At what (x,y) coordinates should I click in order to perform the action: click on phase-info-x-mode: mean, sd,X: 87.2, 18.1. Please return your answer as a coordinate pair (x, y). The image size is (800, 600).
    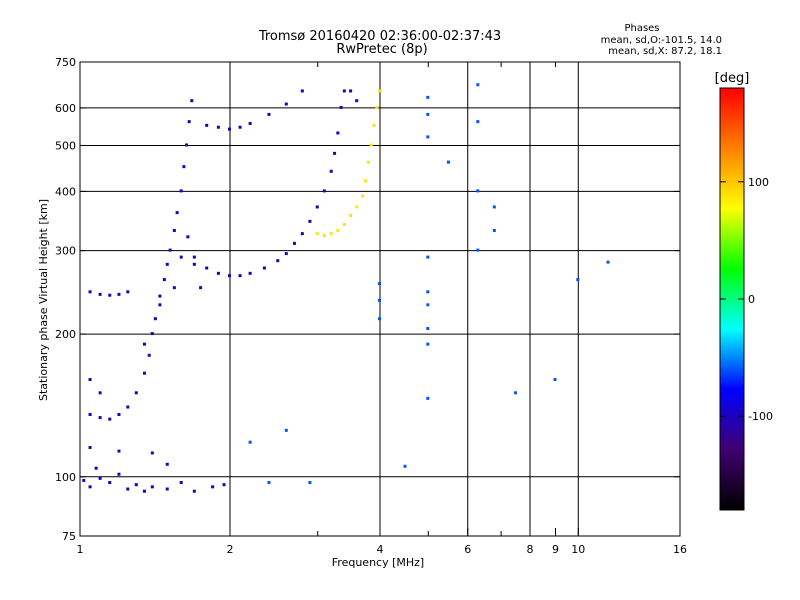
    Looking at the image, I should click on (665, 51).